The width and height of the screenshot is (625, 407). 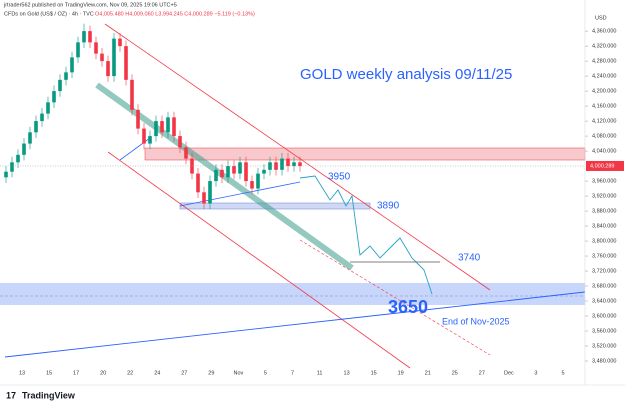 I want to click on last-price-box, so click(x=605, y=165).